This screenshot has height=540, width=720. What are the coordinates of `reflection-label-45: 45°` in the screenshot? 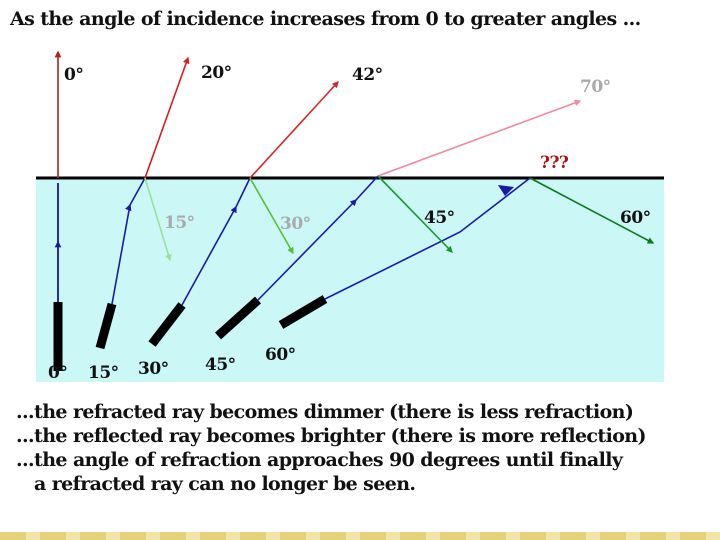 It's located at (439, 218).